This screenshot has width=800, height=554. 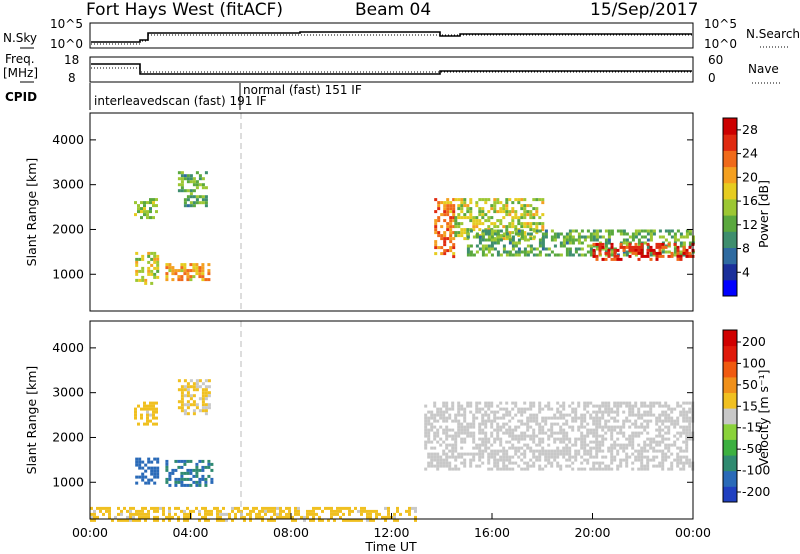 I want to click on colorbar-tick-label: 16, so click(x=750, y=200).